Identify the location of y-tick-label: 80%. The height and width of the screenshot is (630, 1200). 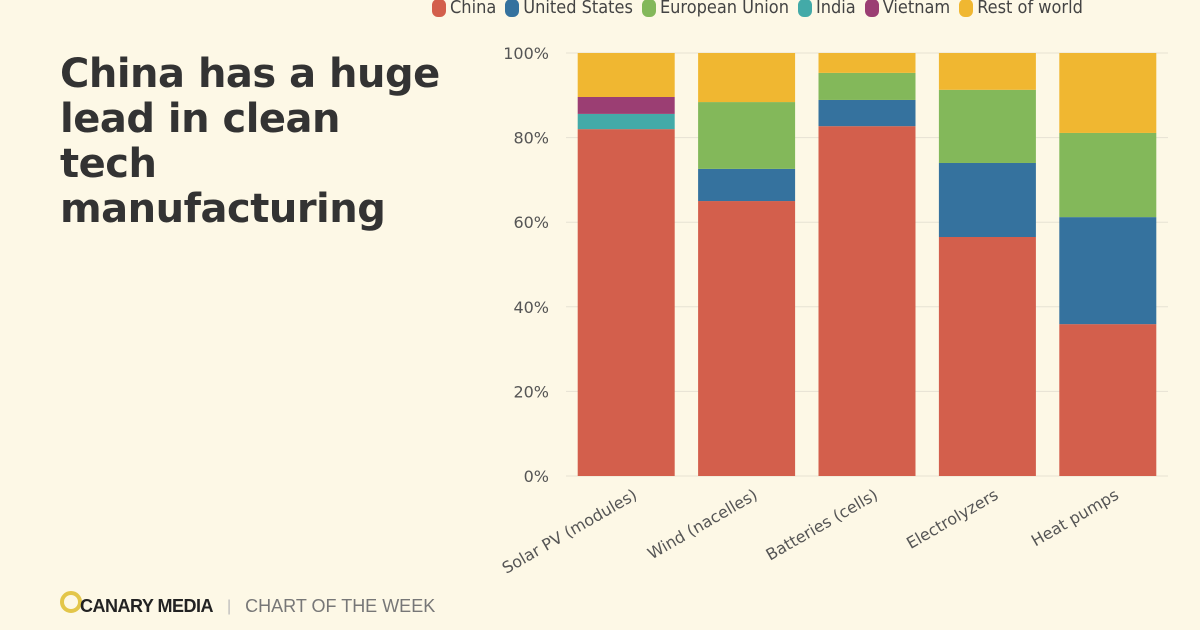
(531, 138).